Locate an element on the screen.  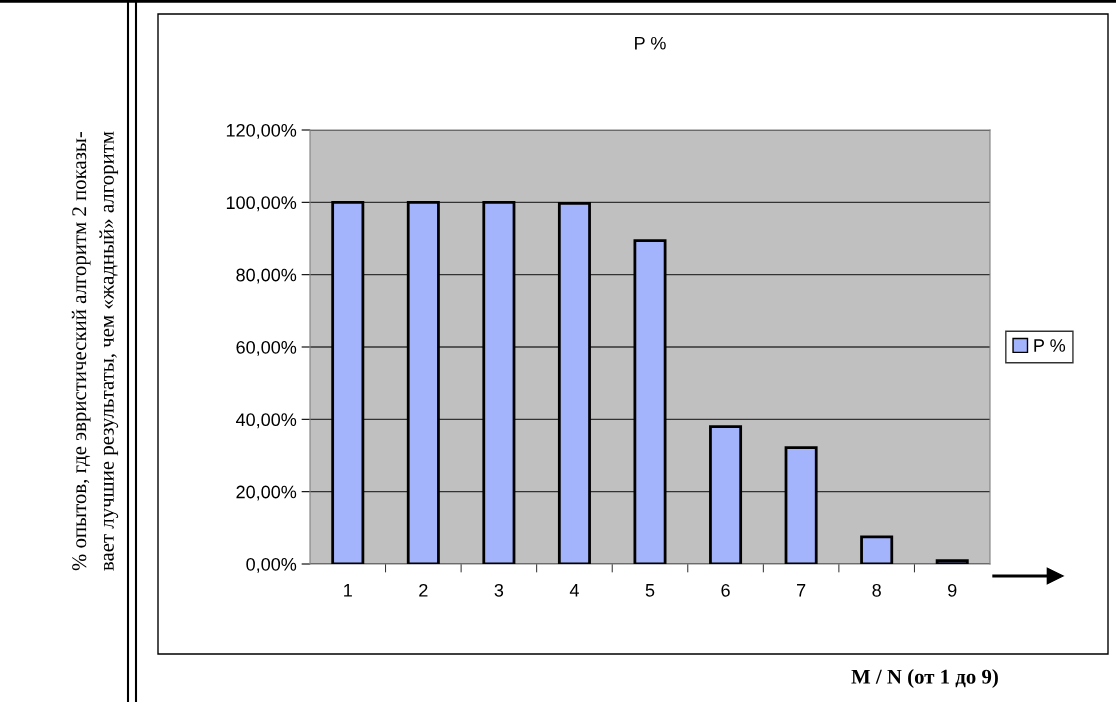
y-tick-label: 80,00% is located at coordinates (266, 276).